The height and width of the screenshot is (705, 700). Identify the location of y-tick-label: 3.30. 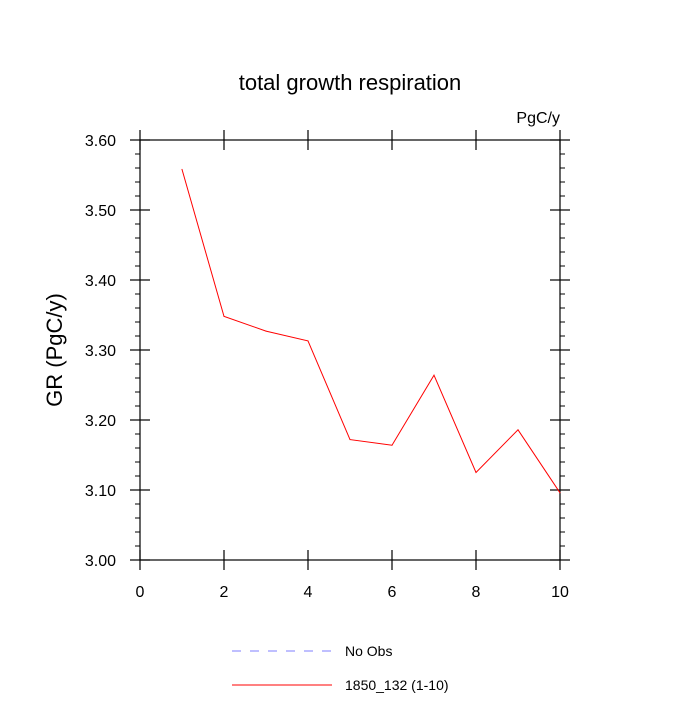
(100, 351).